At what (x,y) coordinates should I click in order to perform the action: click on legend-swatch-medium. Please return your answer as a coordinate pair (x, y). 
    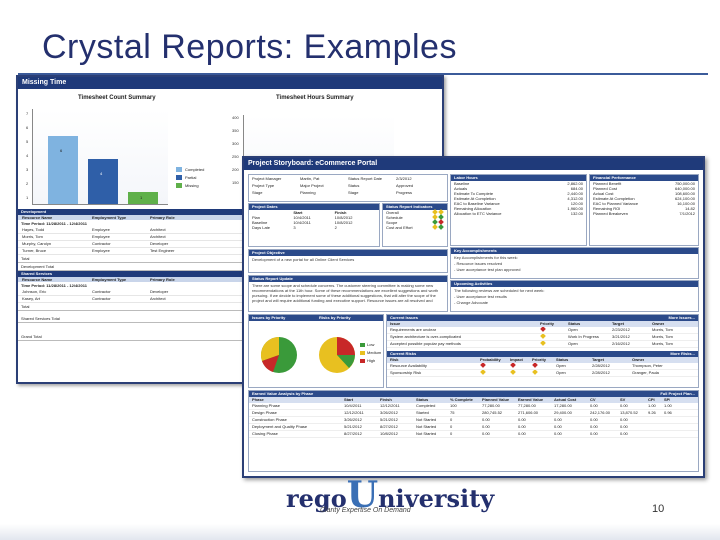
    Looking at the image, I should click on (362, 353).